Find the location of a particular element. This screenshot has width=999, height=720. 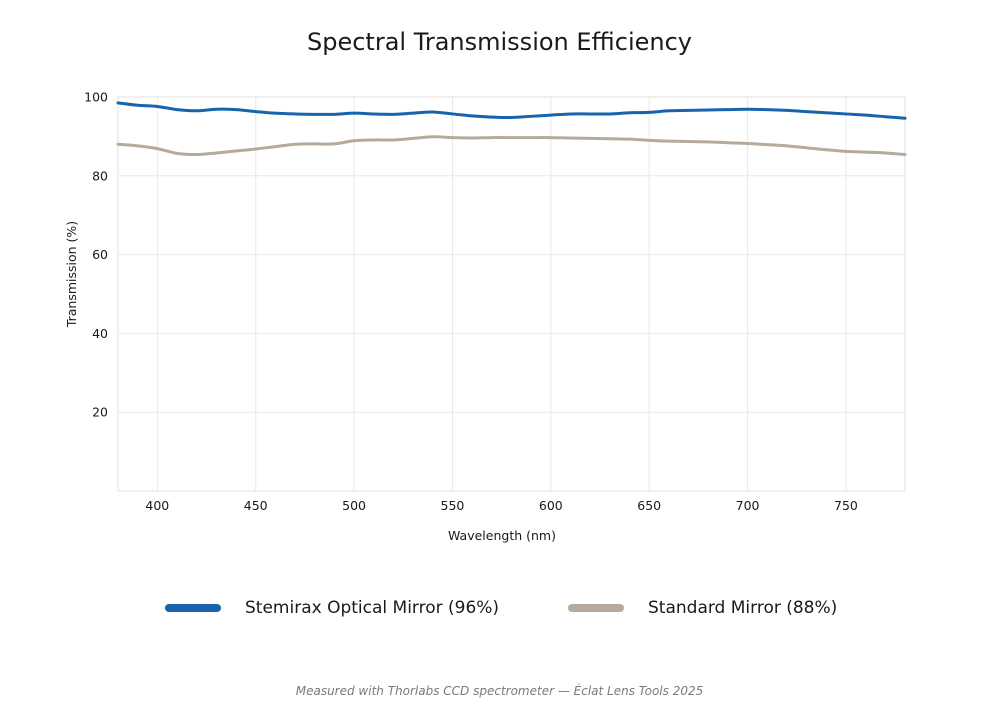

series-layer is located at coordinates (511, 129).